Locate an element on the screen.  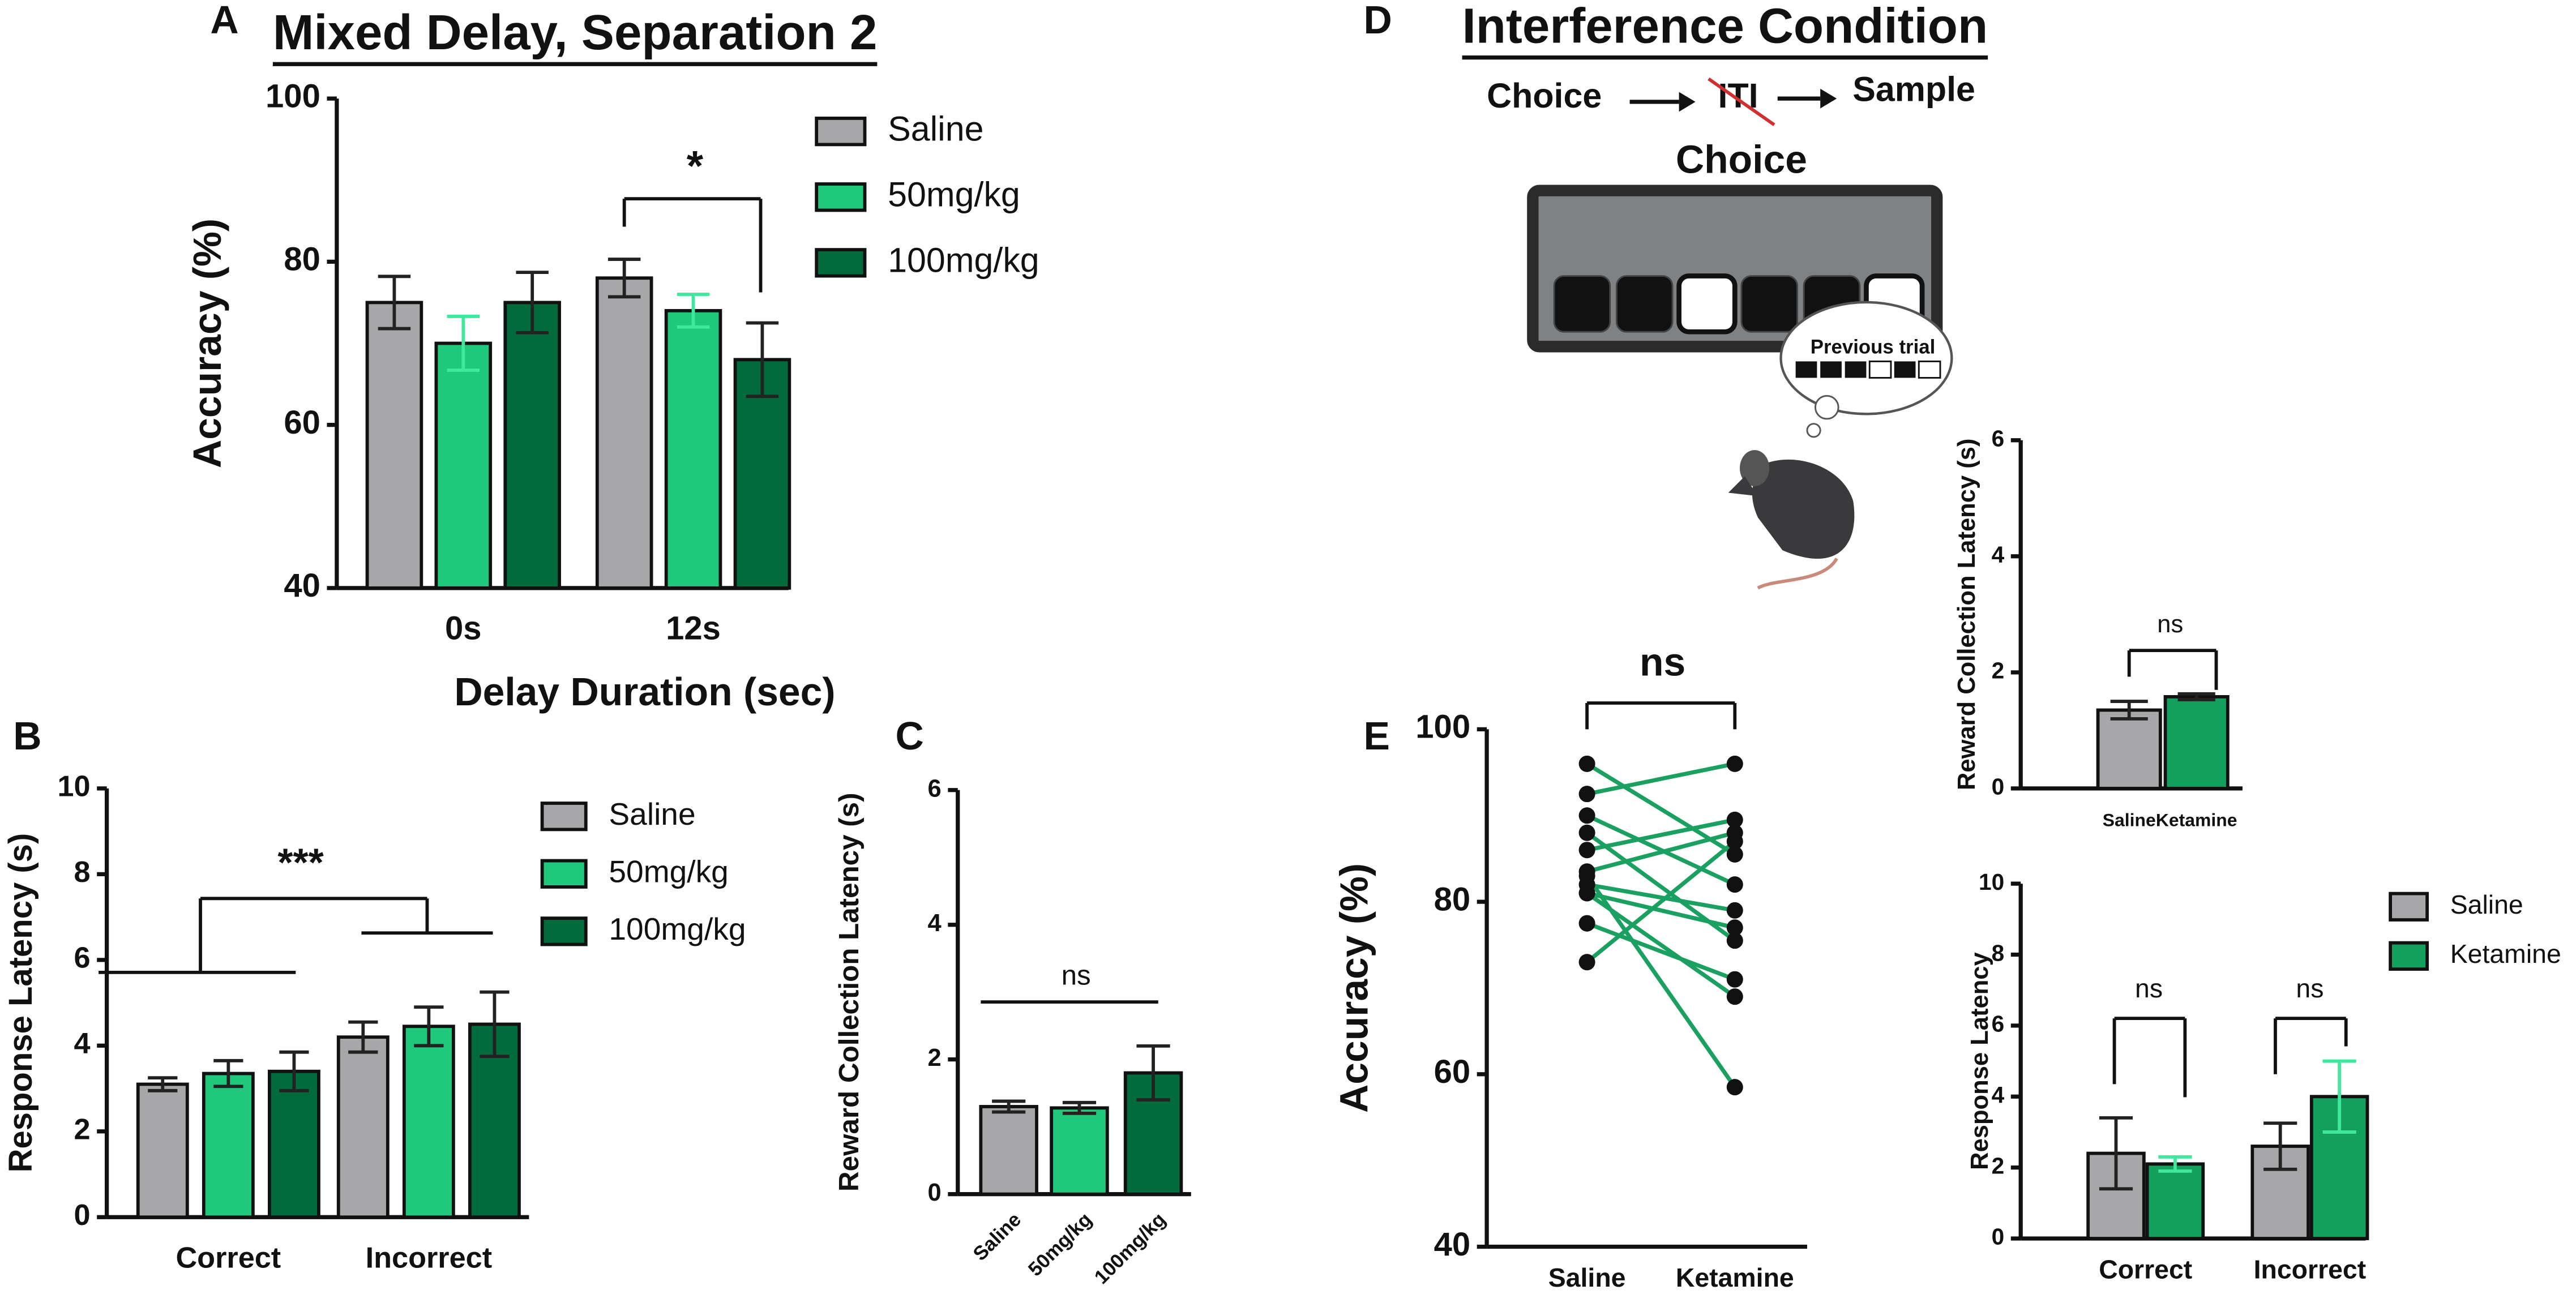
significance-label: * is located at coordinates (695, 166).